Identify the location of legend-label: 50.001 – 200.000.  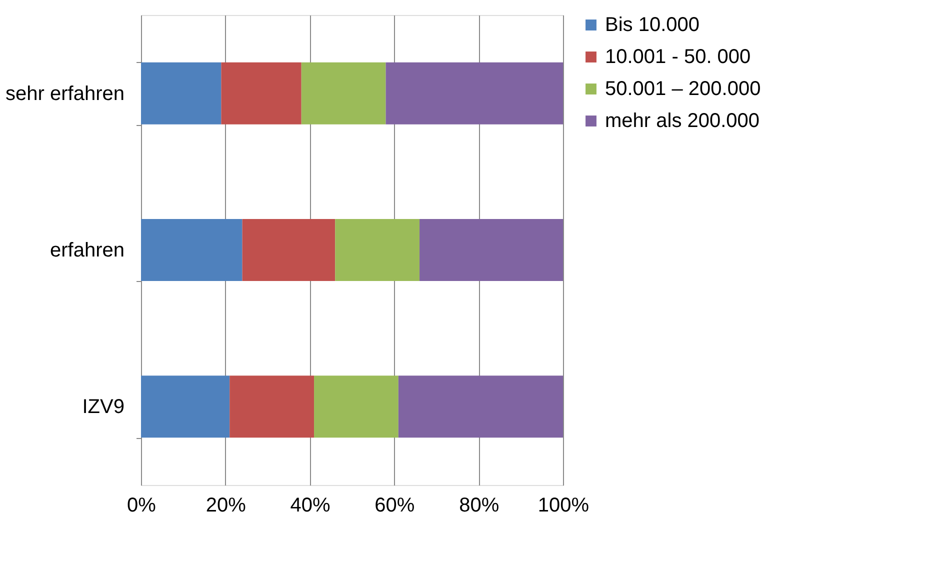
(683, 89).